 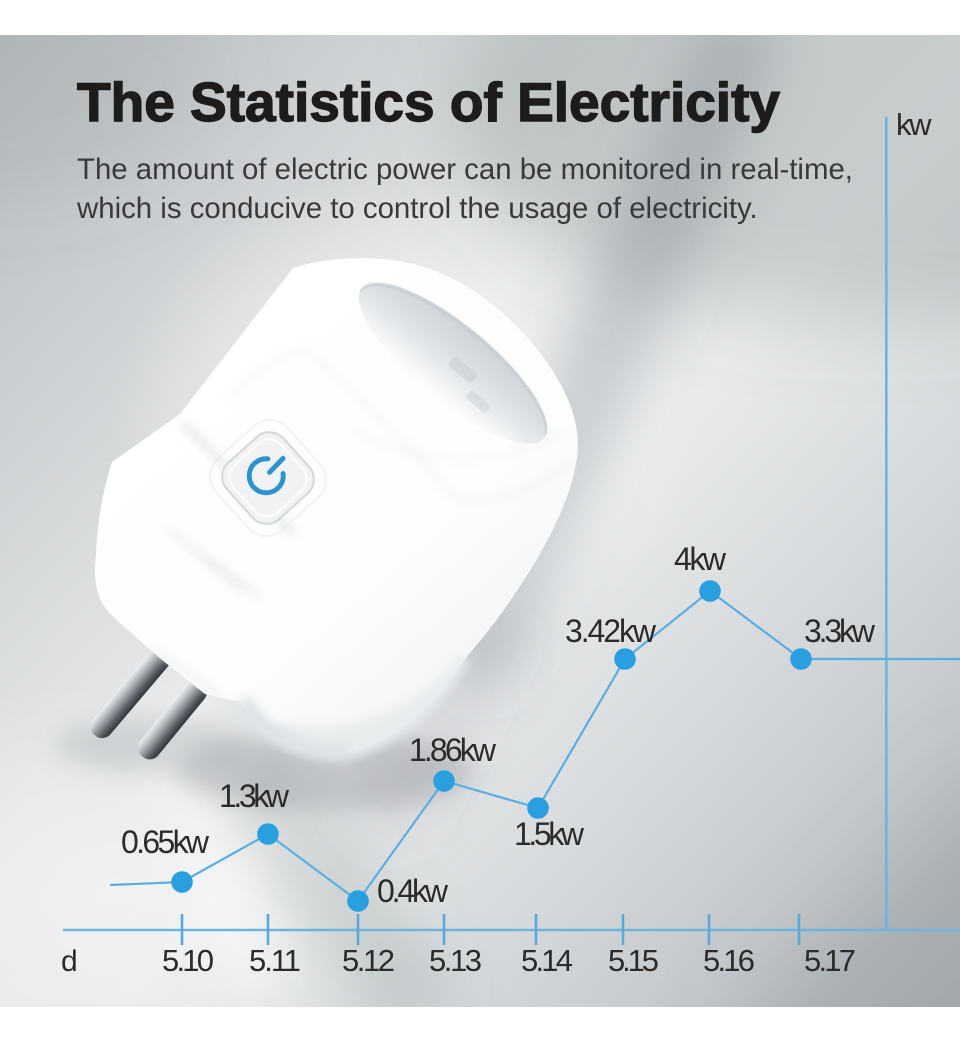 What do you see at coordinates (547, 960) in the screenshot?
I see `svg-text: 5.14` at bounding box center [547, 960].